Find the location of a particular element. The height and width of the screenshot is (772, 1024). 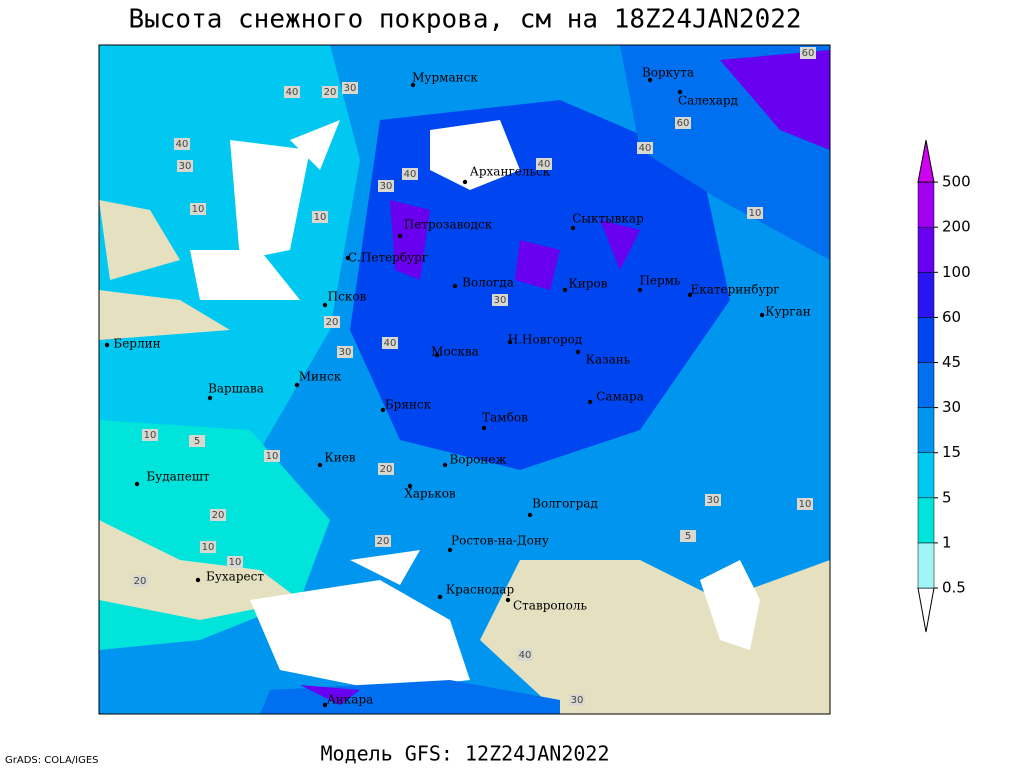

contour-label: 5 is located at coordinates (688, 536).